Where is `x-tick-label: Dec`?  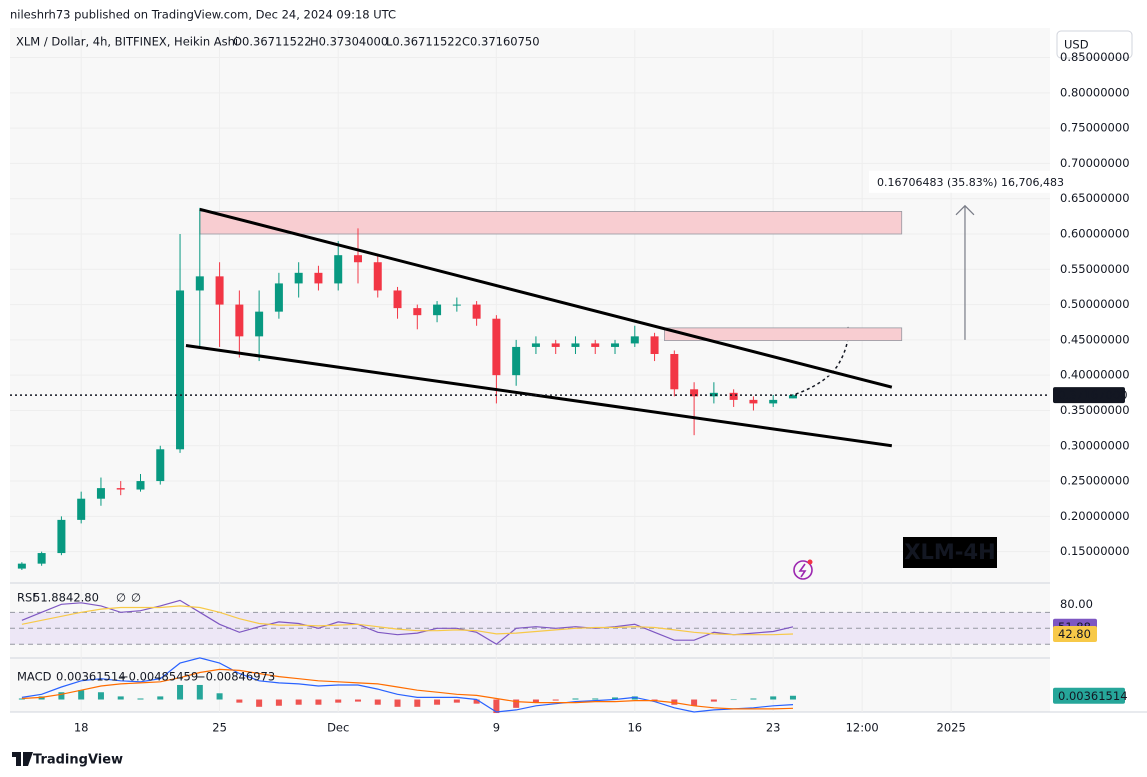 x-tick-label: Dec is located at coordinates (338, 728).